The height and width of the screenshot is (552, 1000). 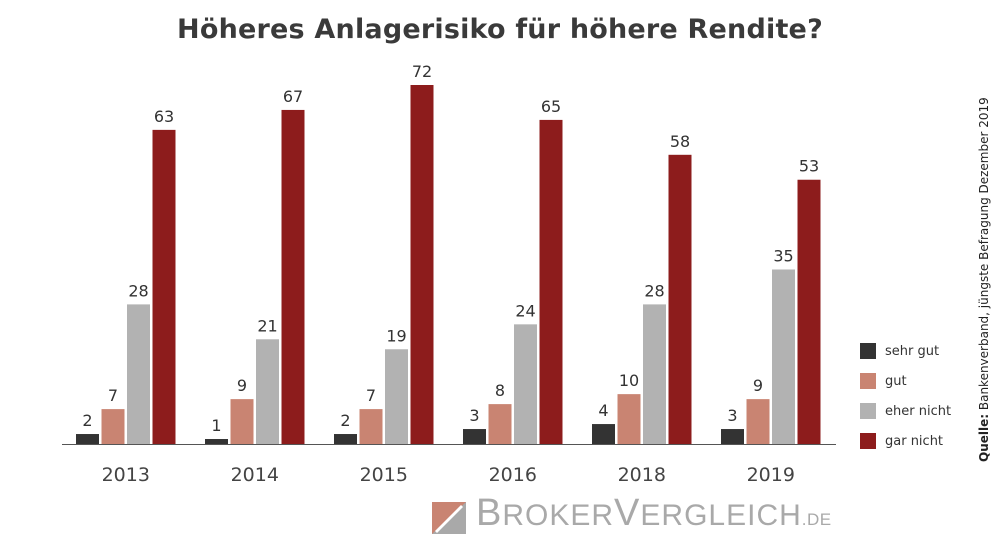 I want to click on legend-label: gar nicht, so click(x=914, y=441).